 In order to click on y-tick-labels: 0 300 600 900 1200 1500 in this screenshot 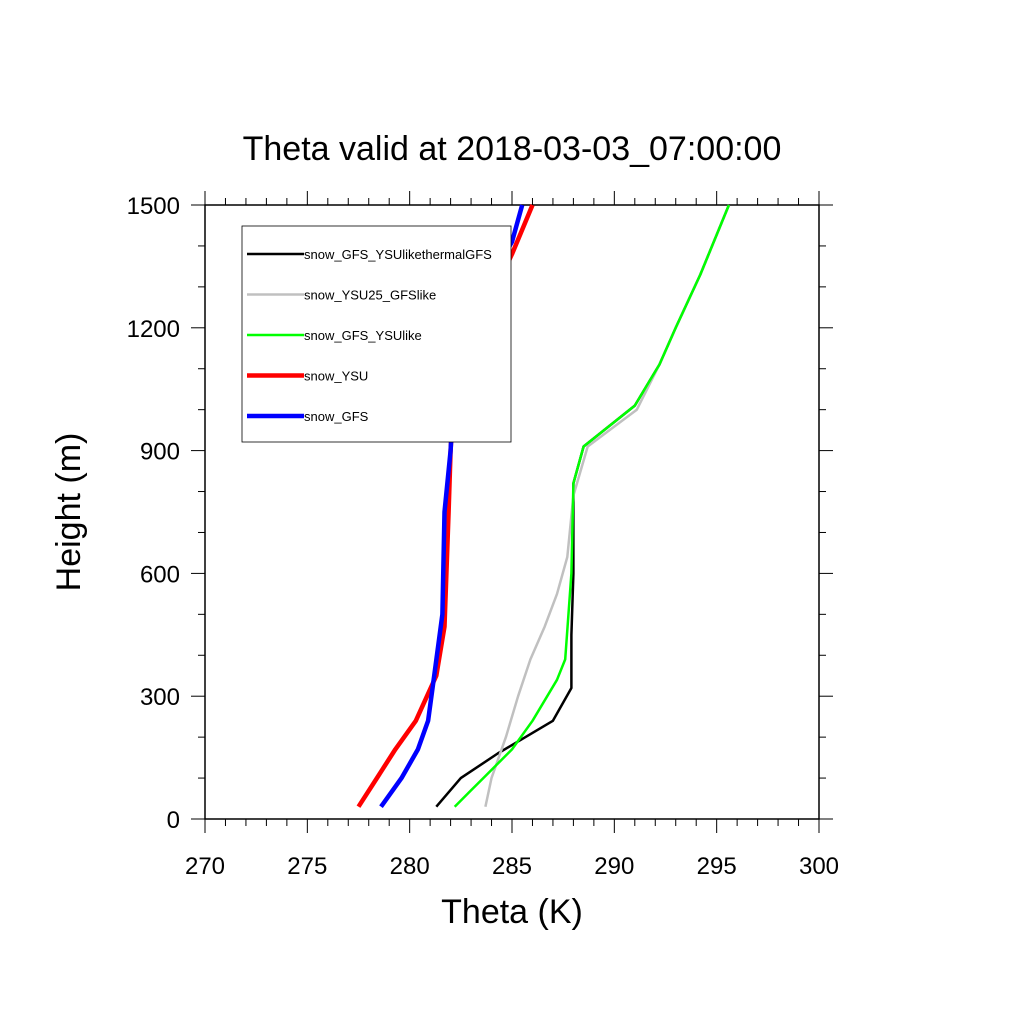, I will do `click(153, 513)`.